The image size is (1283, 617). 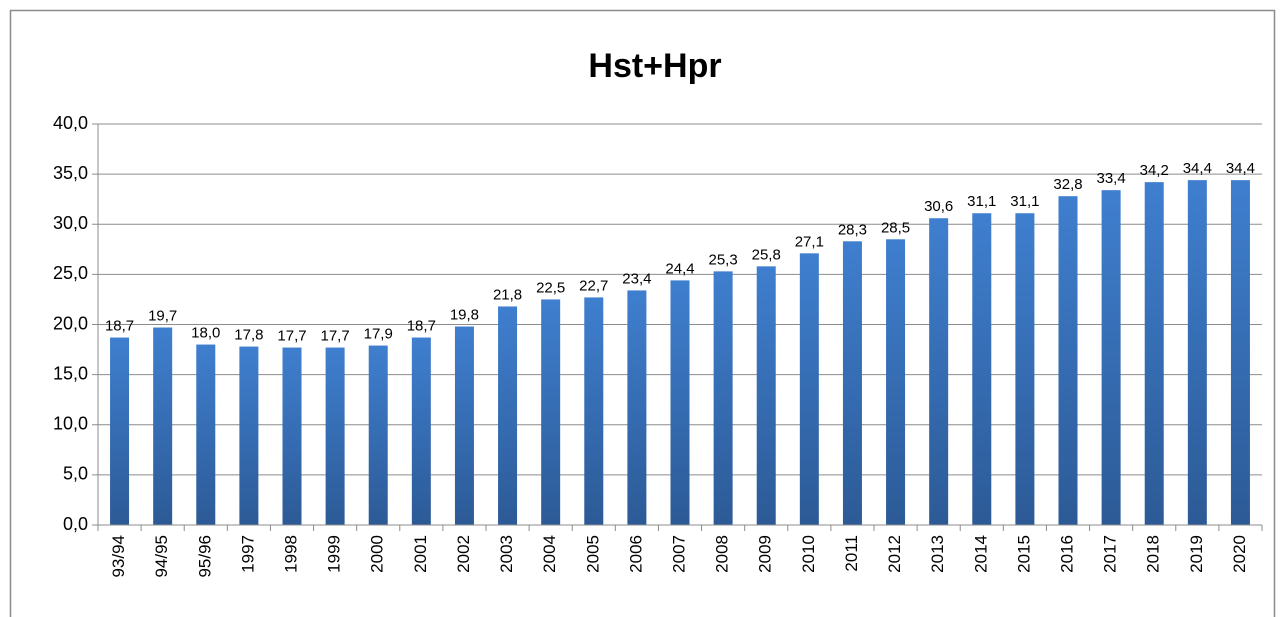 What do you see at coordinates (1196, 554) in the screenshot?
I see `x-tick-label: 2019` at bounding box center [1196, 554].